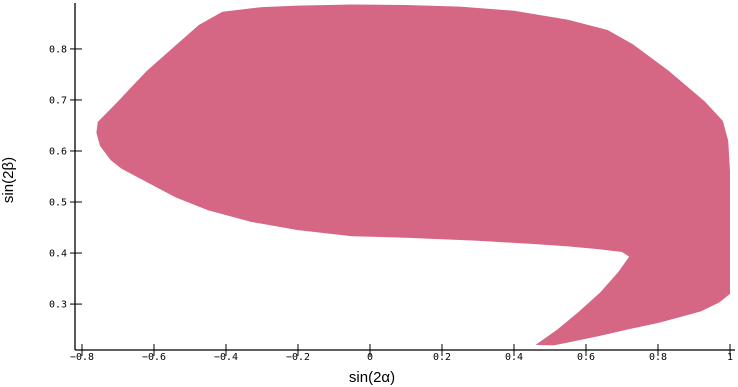 This screenshot has width=738, height=387. Describe the element at coordinates (442, 357) in the screenshot. I see `x-tick-label: 0.2` at that location.